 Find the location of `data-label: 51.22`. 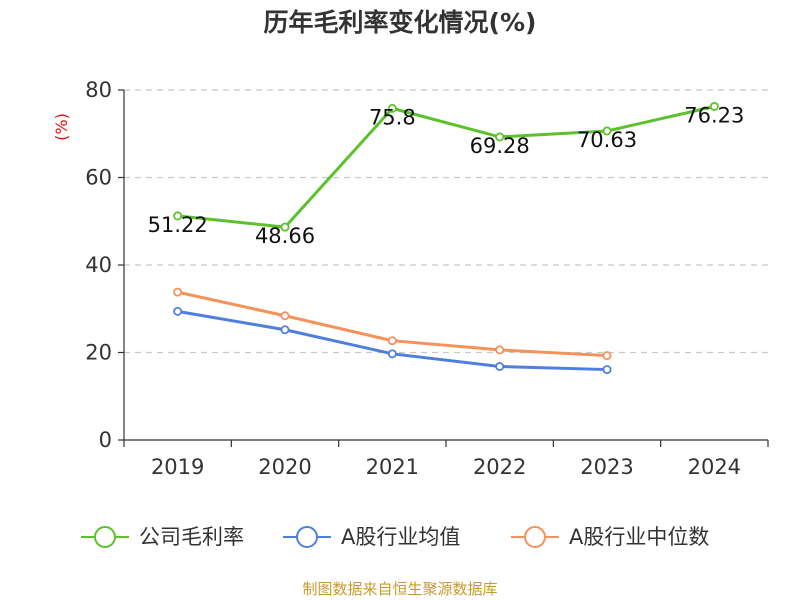

data-label: 51.22 is located at coordinates (178, 225).